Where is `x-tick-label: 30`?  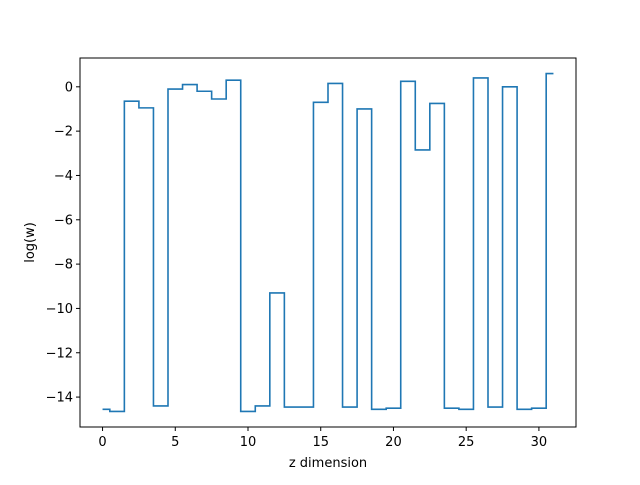
x-tick-label: 30 is located at coordinates (539, 442).